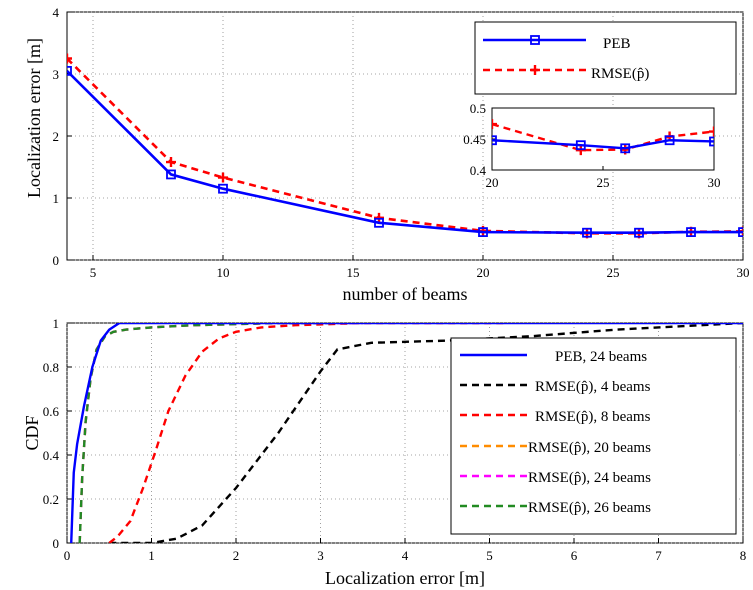 The width and height of the screenshot is (753, 590). What do you see at coordinates (56, 260) in the screenshot?
I see `top-y-tick-label: 0` at bounding box center [56, 260].